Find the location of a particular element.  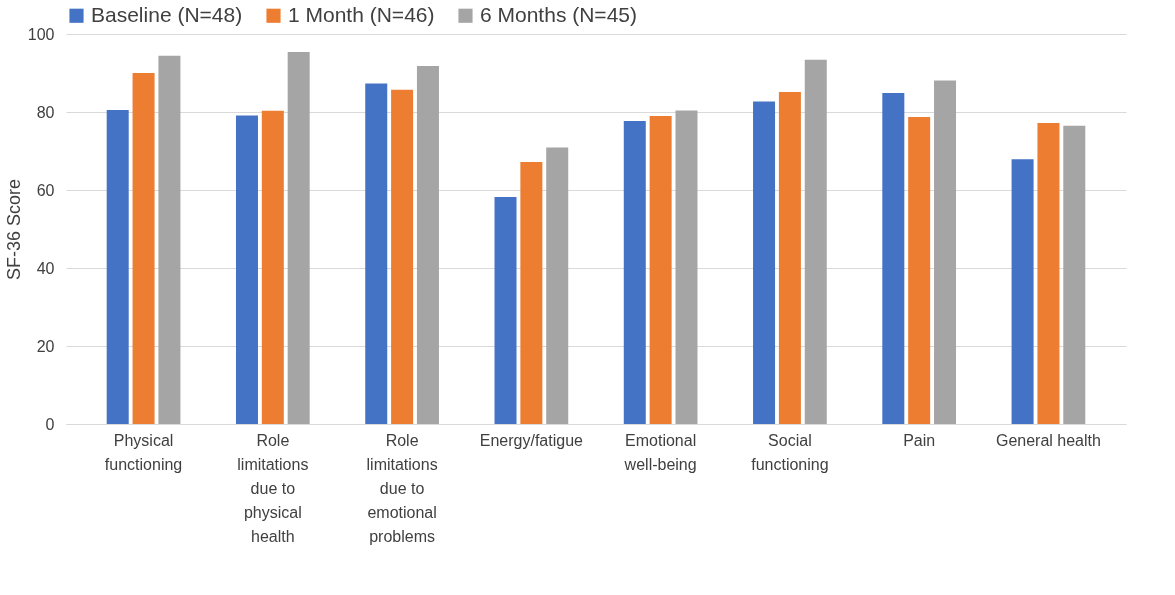

x-tick-label: Physical functioning is located at coordinates (143, 452).